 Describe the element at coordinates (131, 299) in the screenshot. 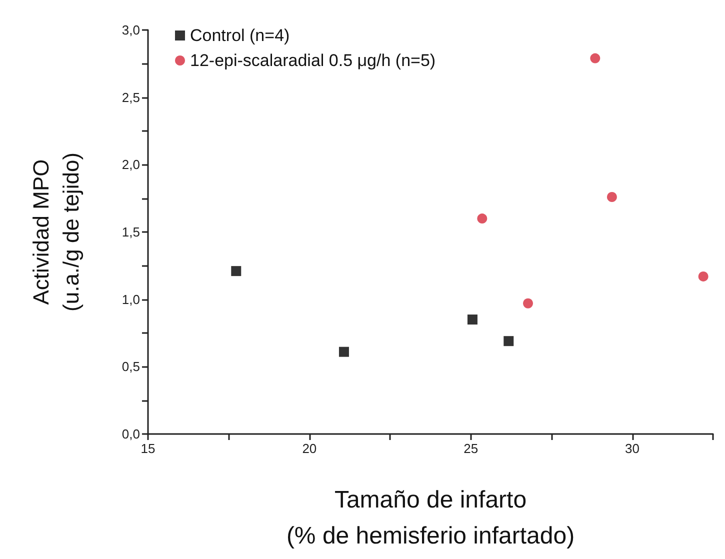

I see `y-tick-label: 1,0` at that location.